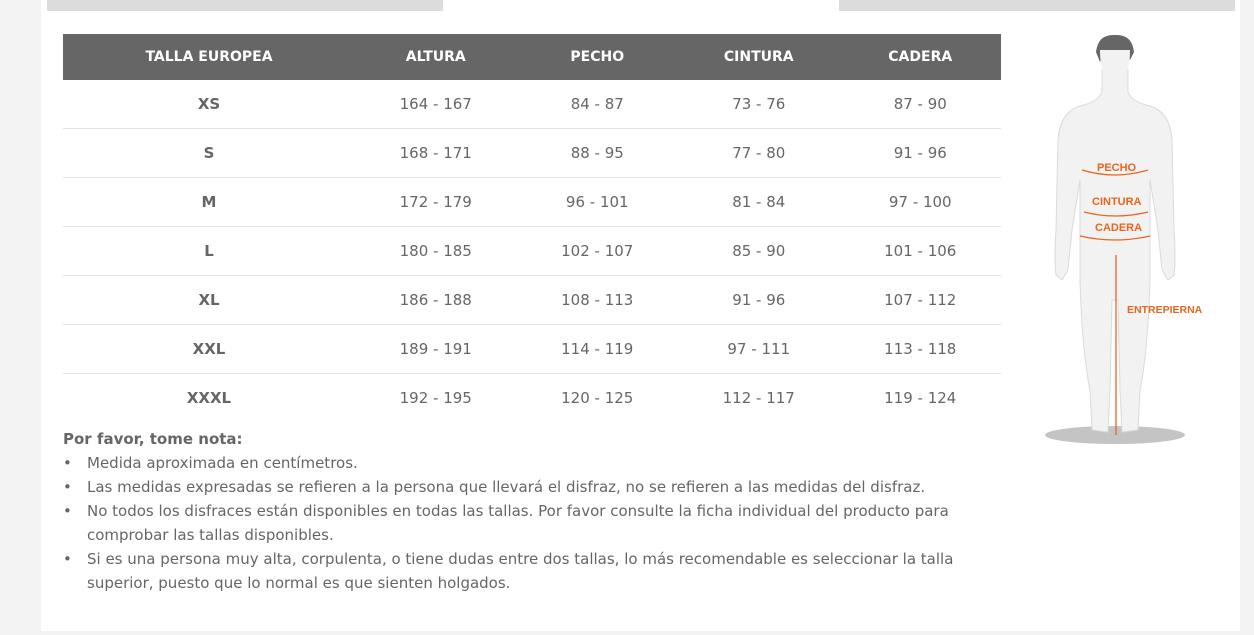 This screenshot has height=635, width=1254. I want to click on table-row: XL 186 - 188 108 - 113 91 - 96 107 - 112, so click(532, 300).